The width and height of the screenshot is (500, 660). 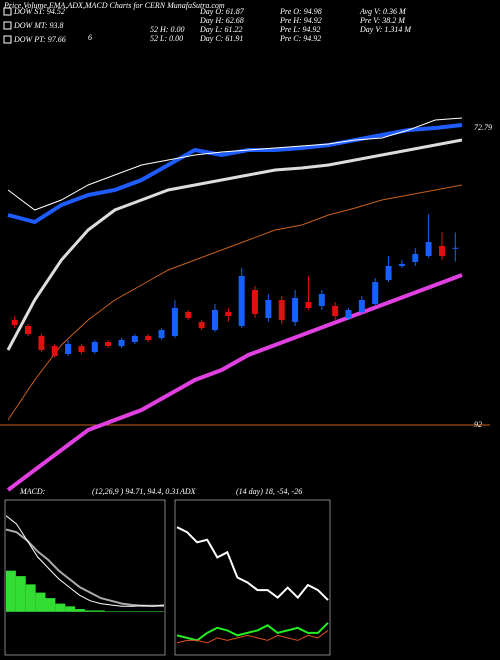 What do you see at coordinates (269, 491) in the screenshot?
I see `adx-params: (14 day) 18, -54, -26` at bounding box center [269, 491].